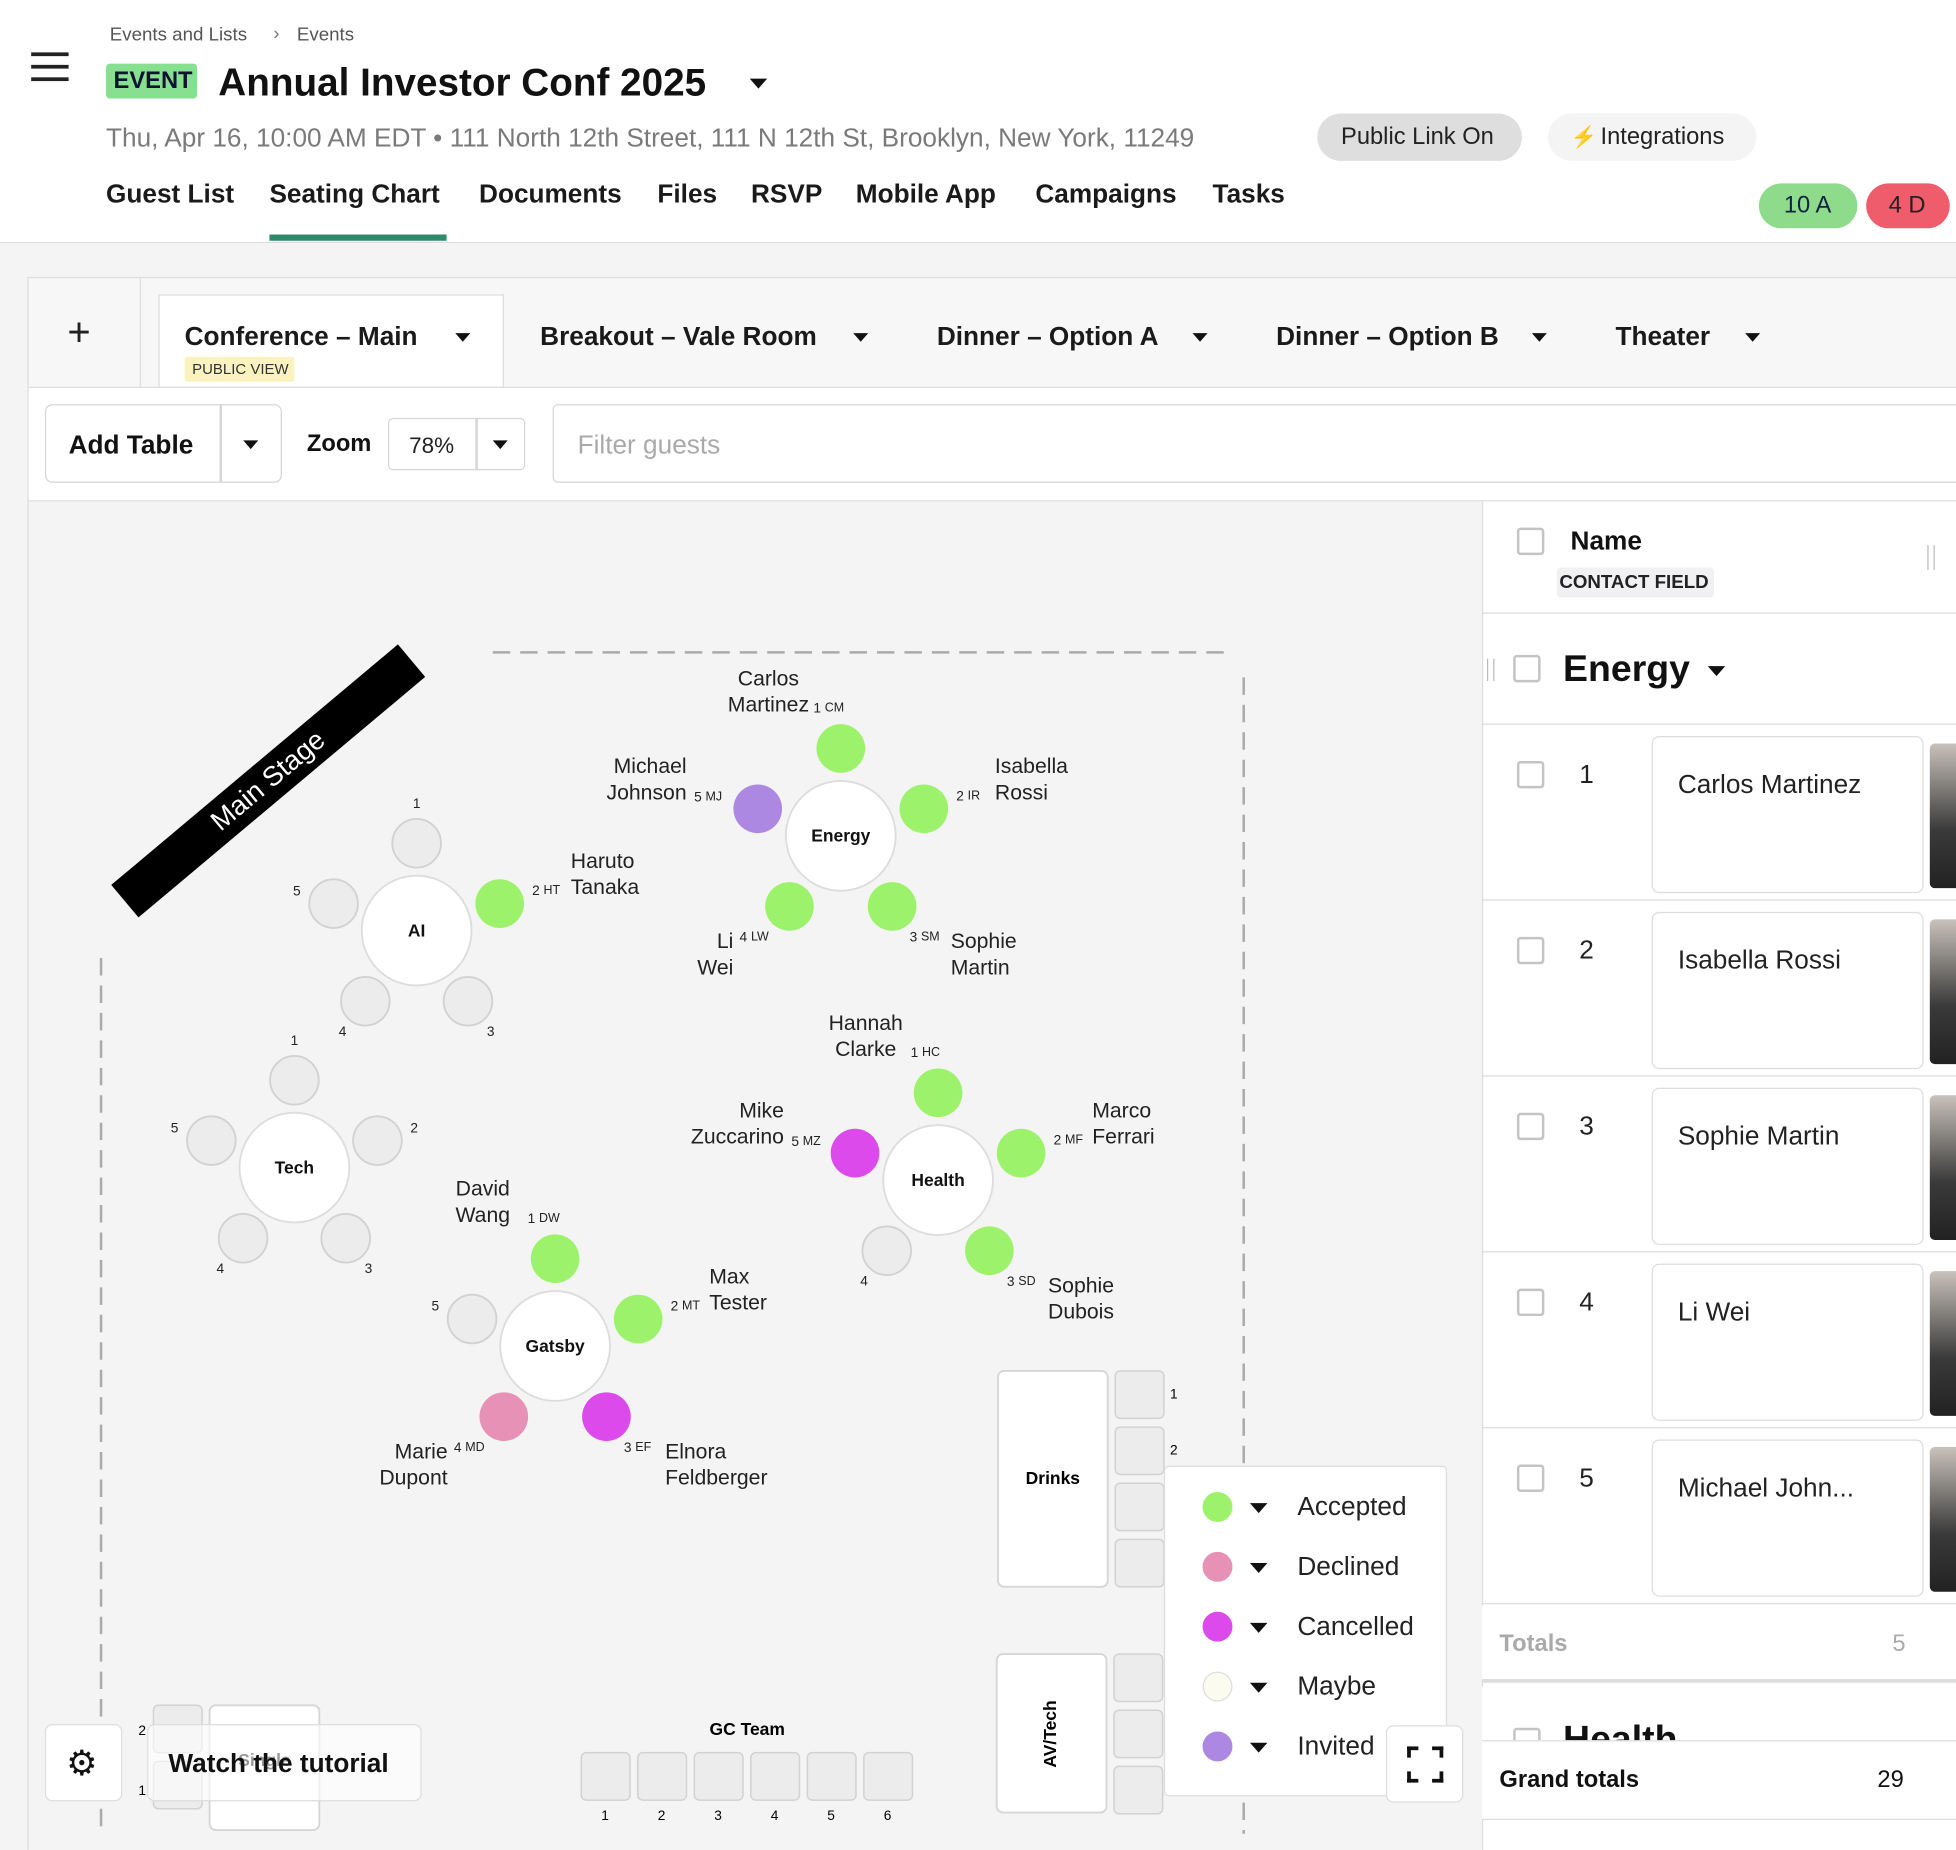  Describe the element at coordinates (469, 1446) in the screenshot. I see `seat-tag: 4 MD` at that location.